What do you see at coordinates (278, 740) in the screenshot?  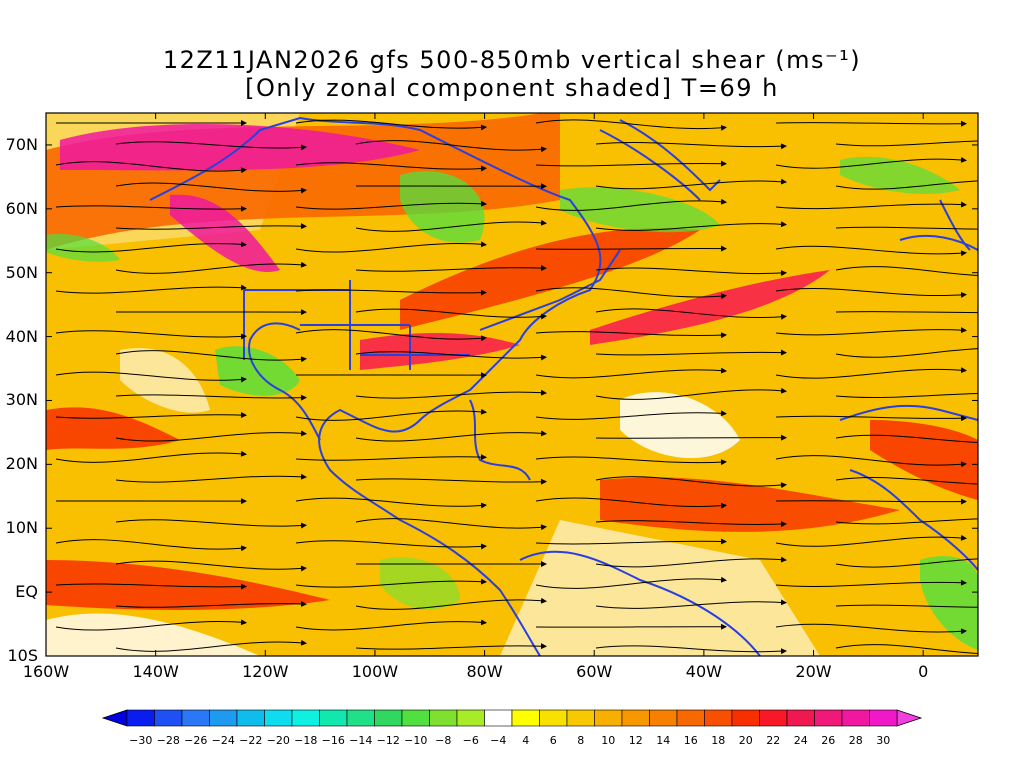 I see `colorbar-label: −20` at bounding box center [278, 740].